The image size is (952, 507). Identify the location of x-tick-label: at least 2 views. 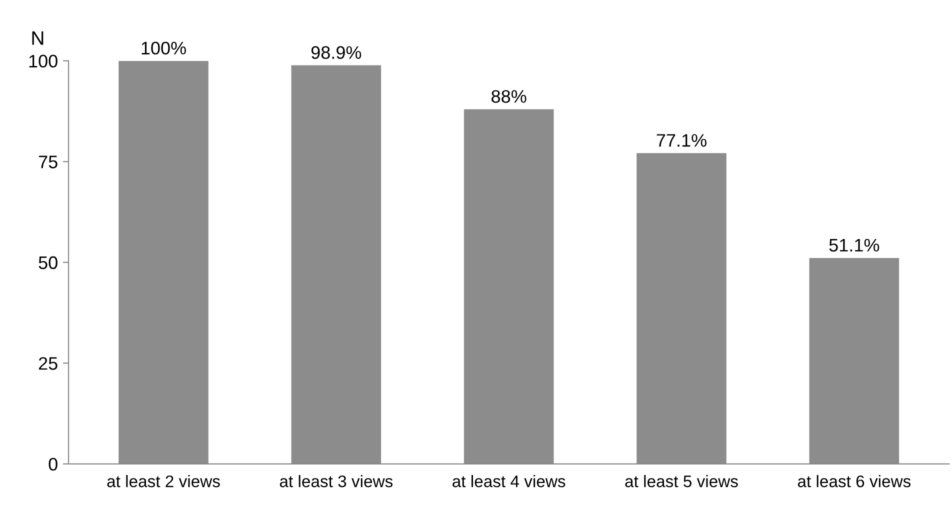
(163, 481).